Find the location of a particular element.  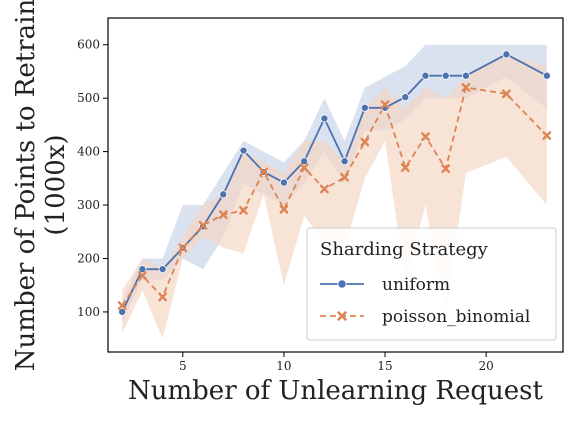

x-tick-label-20: 20 is located at coordinates (486, 366).